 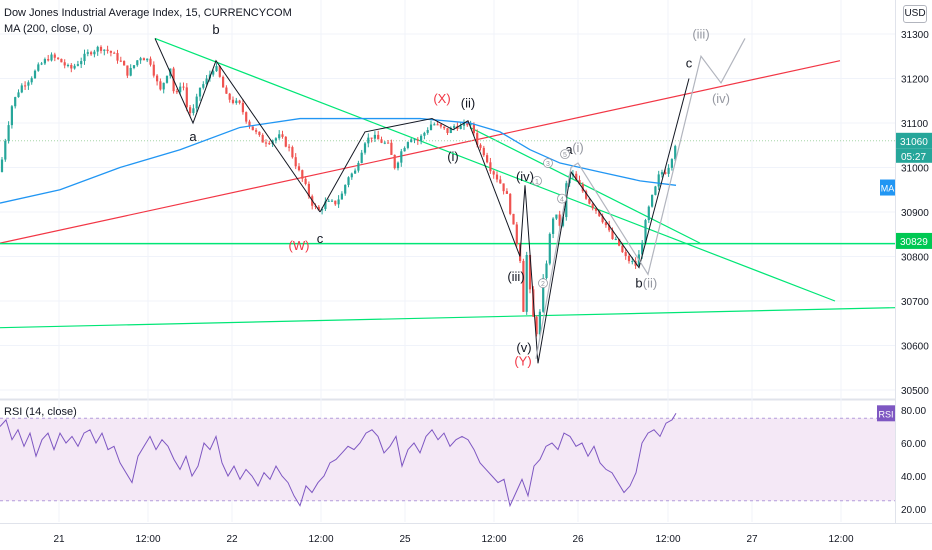 What do you see at coordinates (215, 29) in the screenshot?
I see `wave-label: b` at bounding box center [215, 29].